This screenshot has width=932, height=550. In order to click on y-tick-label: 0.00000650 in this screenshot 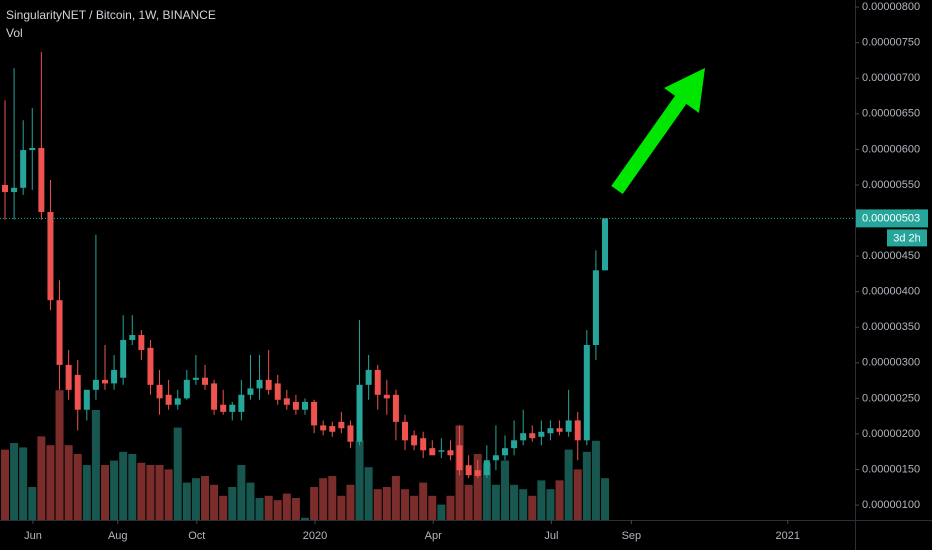, I will do `click(891, 114)`.